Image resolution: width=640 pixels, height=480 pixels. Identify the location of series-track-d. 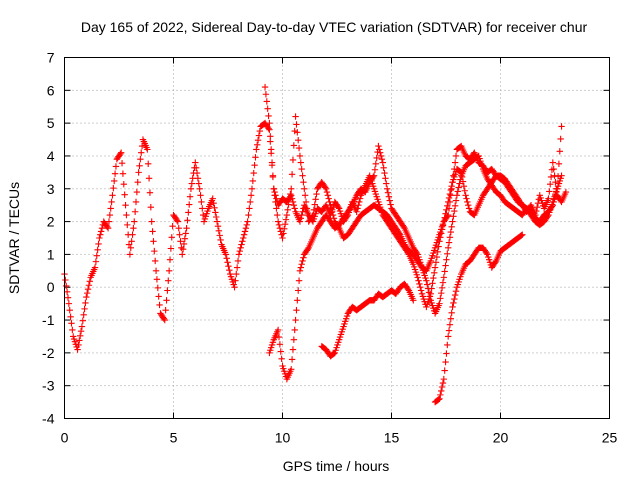
(367, 320).